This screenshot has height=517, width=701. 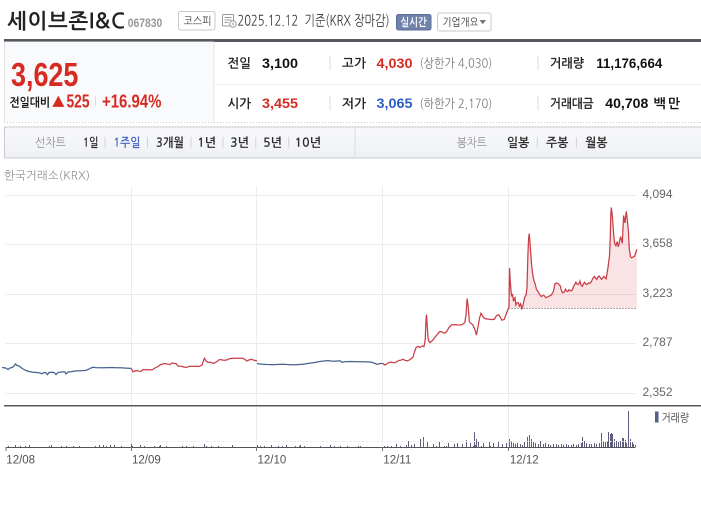 I want to click on svg-text: 12/10, so click(x=272, y=460).